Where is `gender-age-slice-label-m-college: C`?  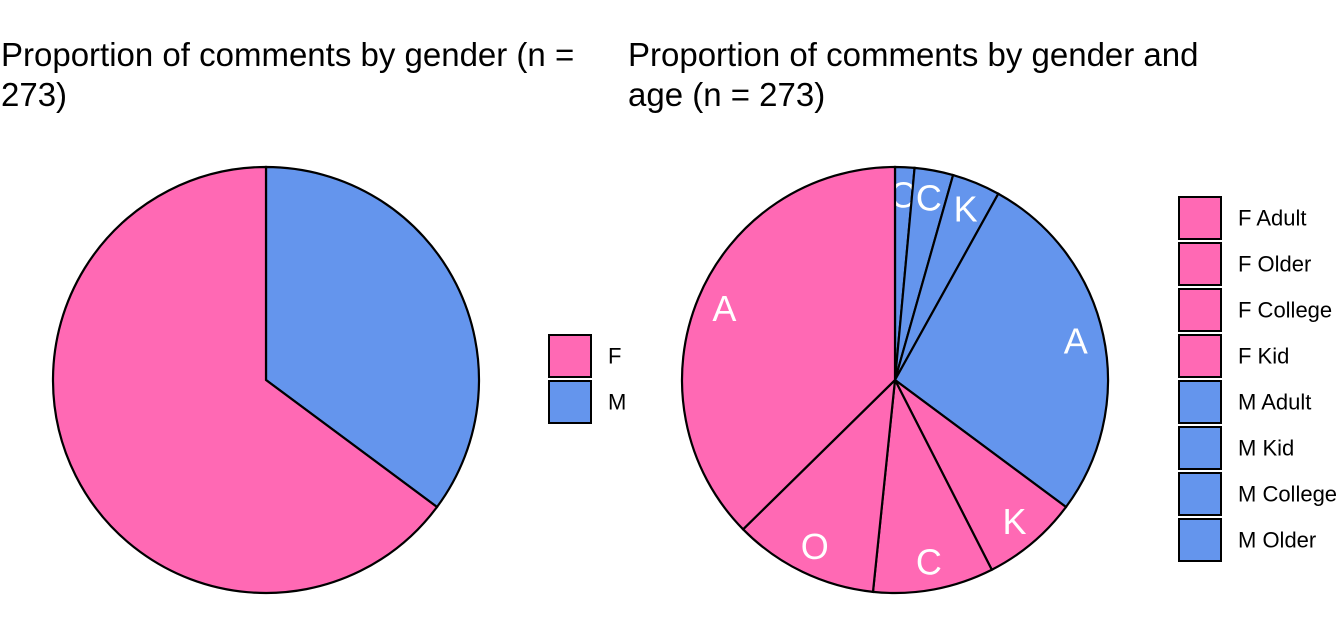
gender-age-slice-label-m-college: C is located at coordinates (929, 198).